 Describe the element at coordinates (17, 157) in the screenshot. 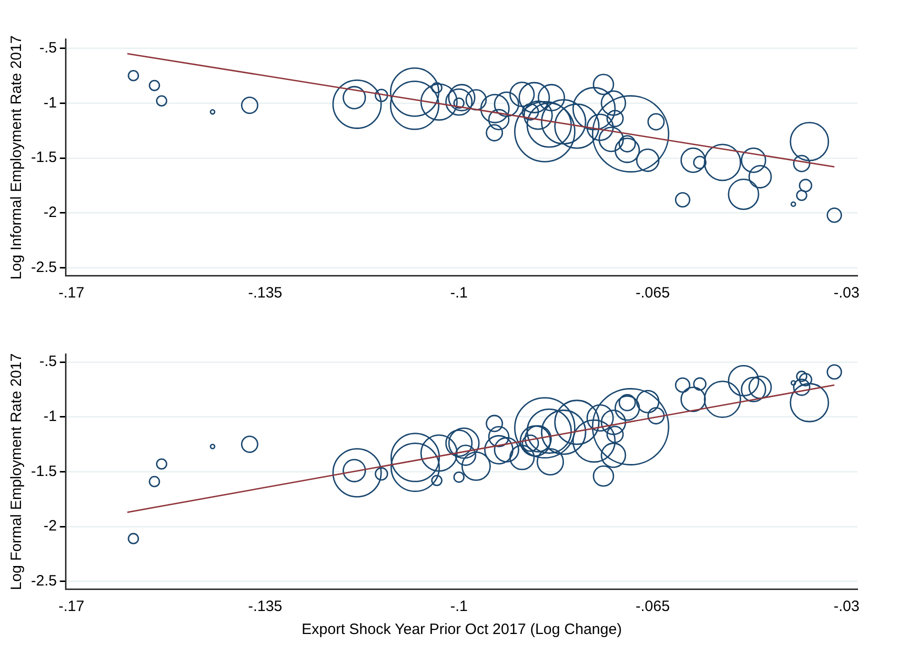

I see `y-axis-title: Log Informal Employment Rate 2017` at that location.